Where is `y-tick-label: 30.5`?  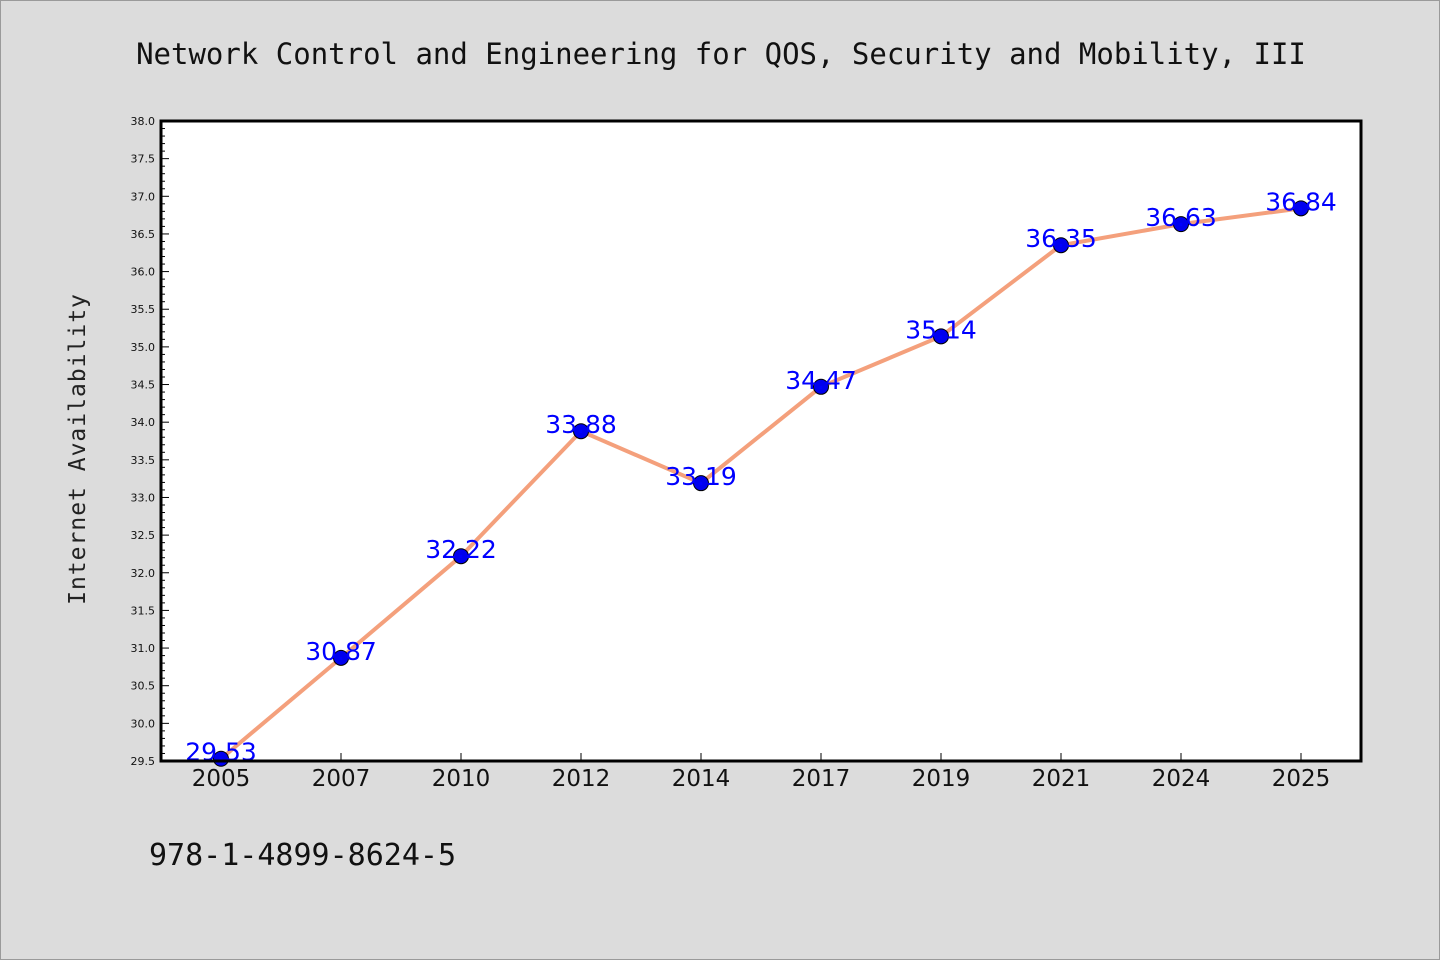
y-tick-label: 30.5 is located at coordinates (143, 686).